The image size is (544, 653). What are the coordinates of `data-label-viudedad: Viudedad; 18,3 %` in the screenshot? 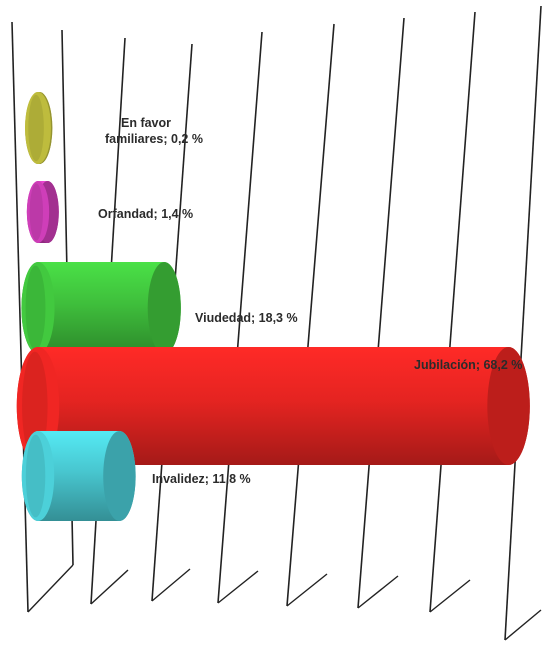 It's located at (246, 318).